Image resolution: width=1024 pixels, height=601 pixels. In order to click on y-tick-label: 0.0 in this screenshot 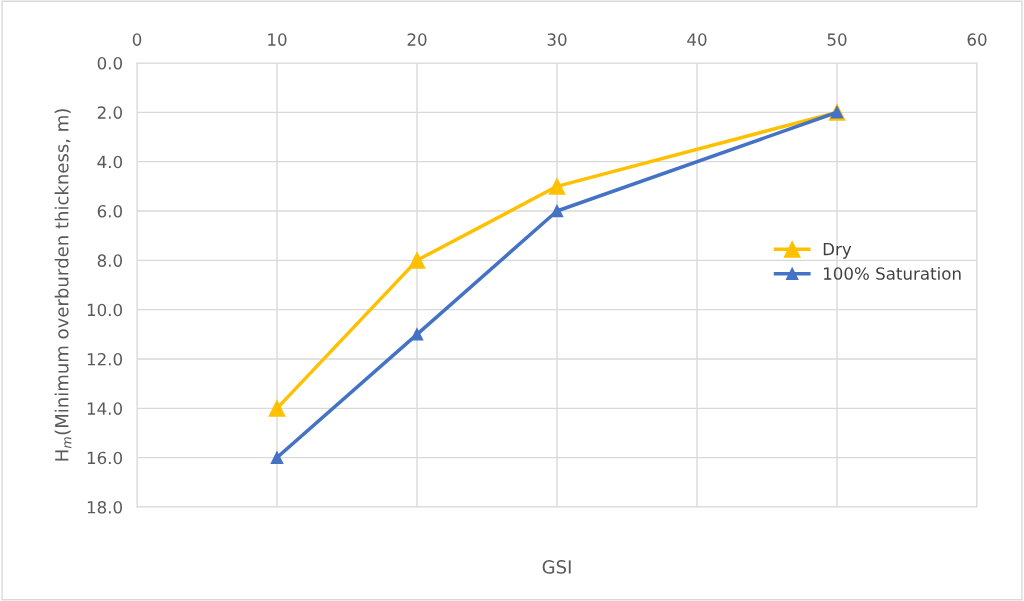, I will do `click(109, 63)`.